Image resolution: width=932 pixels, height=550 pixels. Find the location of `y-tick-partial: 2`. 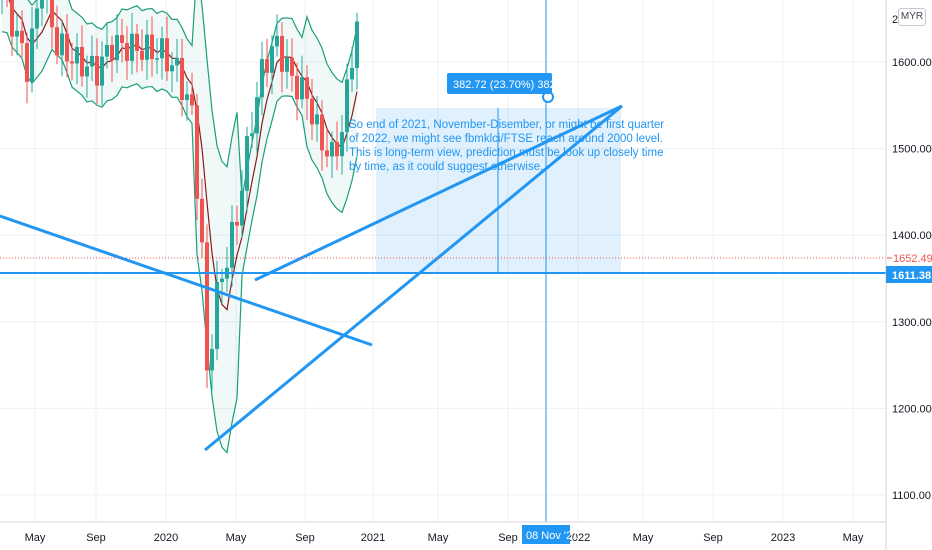

y-tick-partial: 2 is located at coordinates (895, 20).